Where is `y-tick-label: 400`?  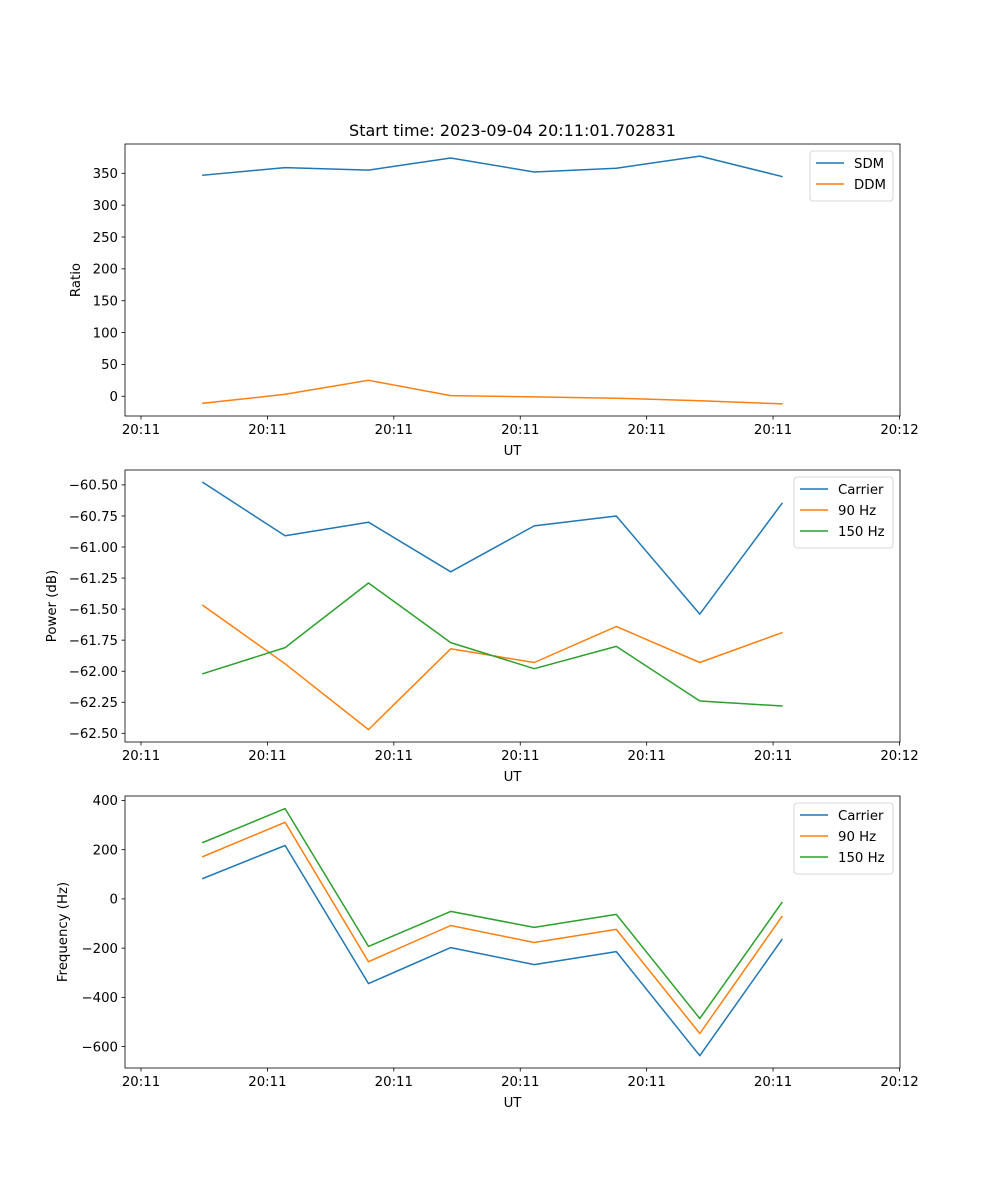
y-tick-label: 400 is located at coordinates (105, 801).